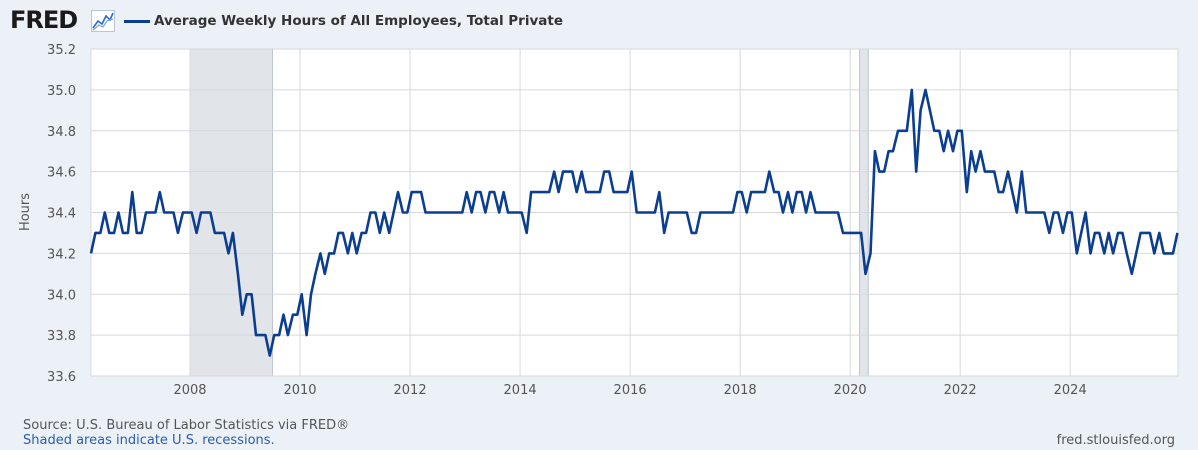  What do you see at coordinates (149, 440) in the screenshot?
I see `recession-note: Shaded areas indicate U.S. recessions.` at bounding box center [149, 440].